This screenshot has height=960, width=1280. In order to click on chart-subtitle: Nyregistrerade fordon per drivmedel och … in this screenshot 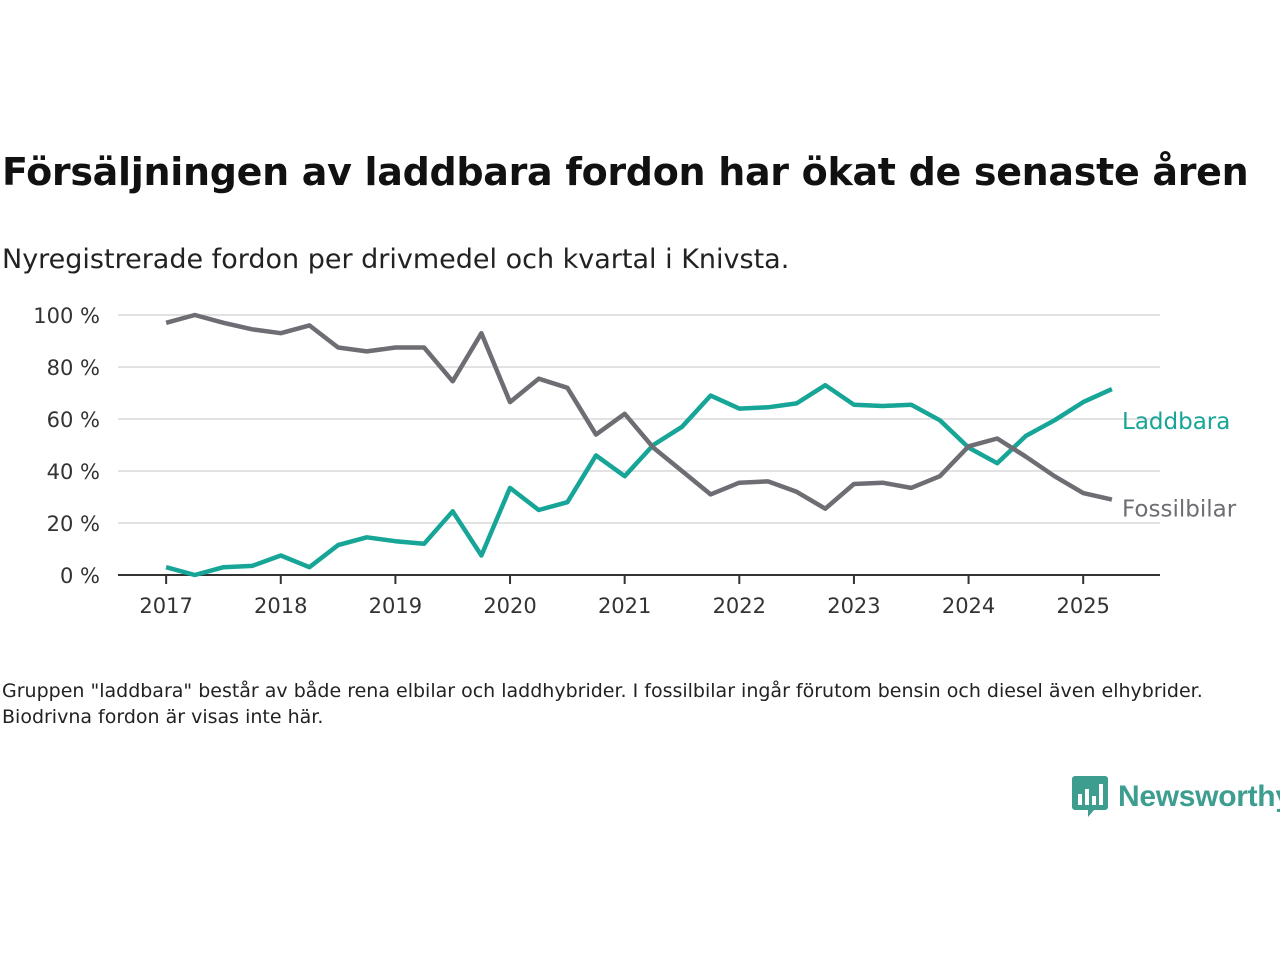, I will do `click(396, 259)`.